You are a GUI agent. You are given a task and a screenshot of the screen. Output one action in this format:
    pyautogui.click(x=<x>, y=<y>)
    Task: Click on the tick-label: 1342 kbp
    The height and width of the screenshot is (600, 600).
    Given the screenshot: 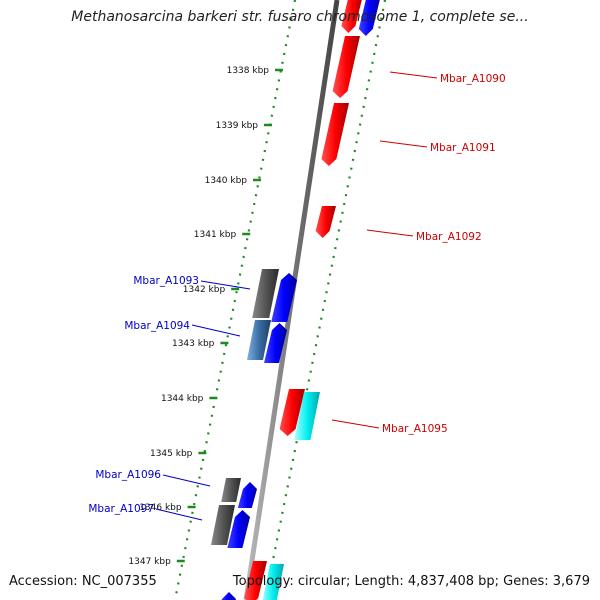 What is the action you would take?
    pyautogui.click(x=204, y=290)
    